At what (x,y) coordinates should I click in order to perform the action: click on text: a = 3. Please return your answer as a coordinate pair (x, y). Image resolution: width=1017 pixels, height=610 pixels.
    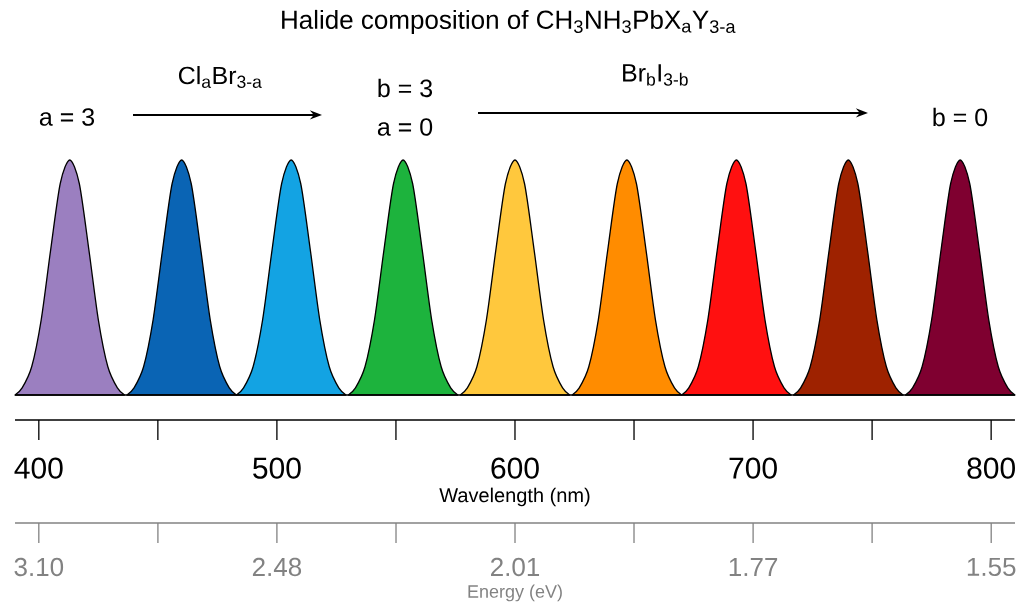
    Looking at the image, I should click on (67, 117).